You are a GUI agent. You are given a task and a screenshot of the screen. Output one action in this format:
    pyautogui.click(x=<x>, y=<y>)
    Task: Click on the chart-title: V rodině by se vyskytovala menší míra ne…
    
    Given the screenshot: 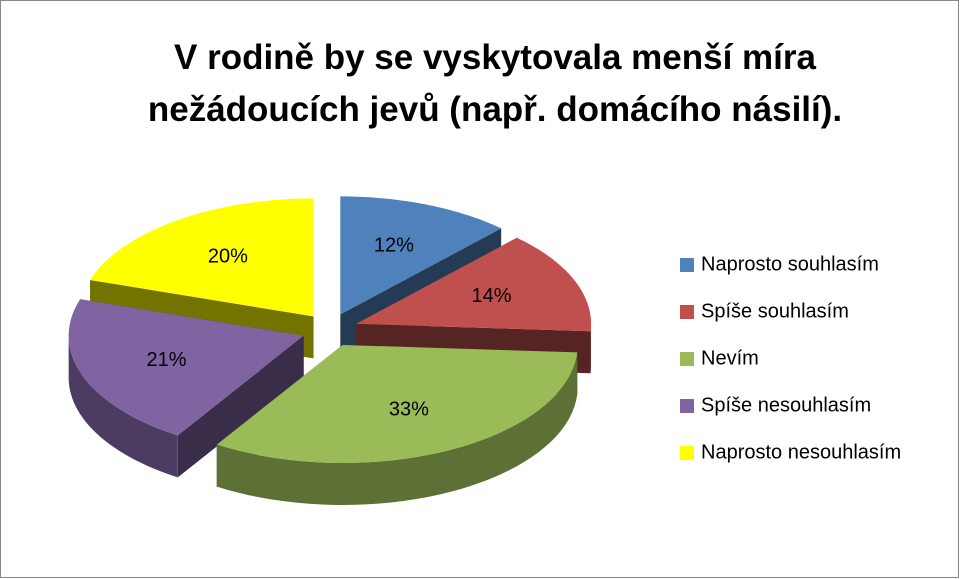 What is the action you would take?
    pyautogui.click(x=495, y=83)
    